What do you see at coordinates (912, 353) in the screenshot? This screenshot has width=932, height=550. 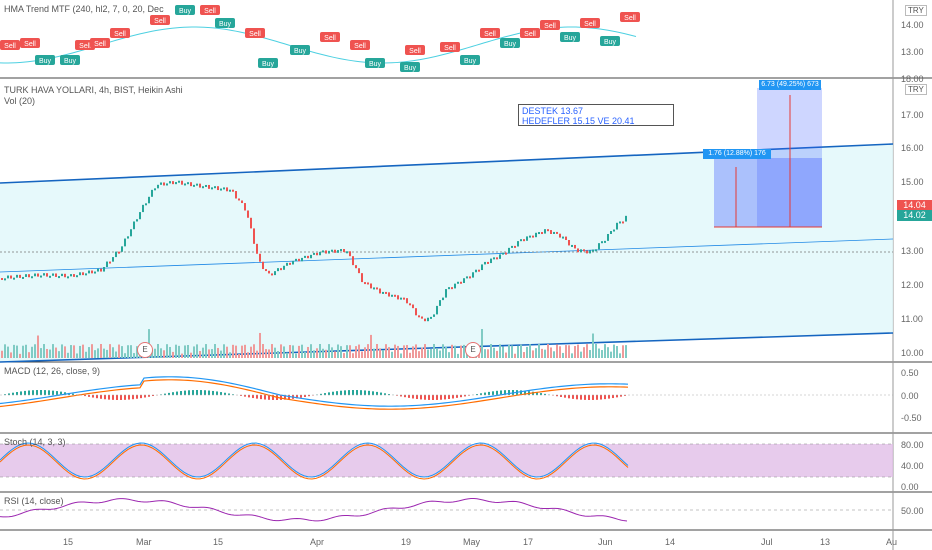 I see `axis-label: 10.00` at bounding box center [912, 353].